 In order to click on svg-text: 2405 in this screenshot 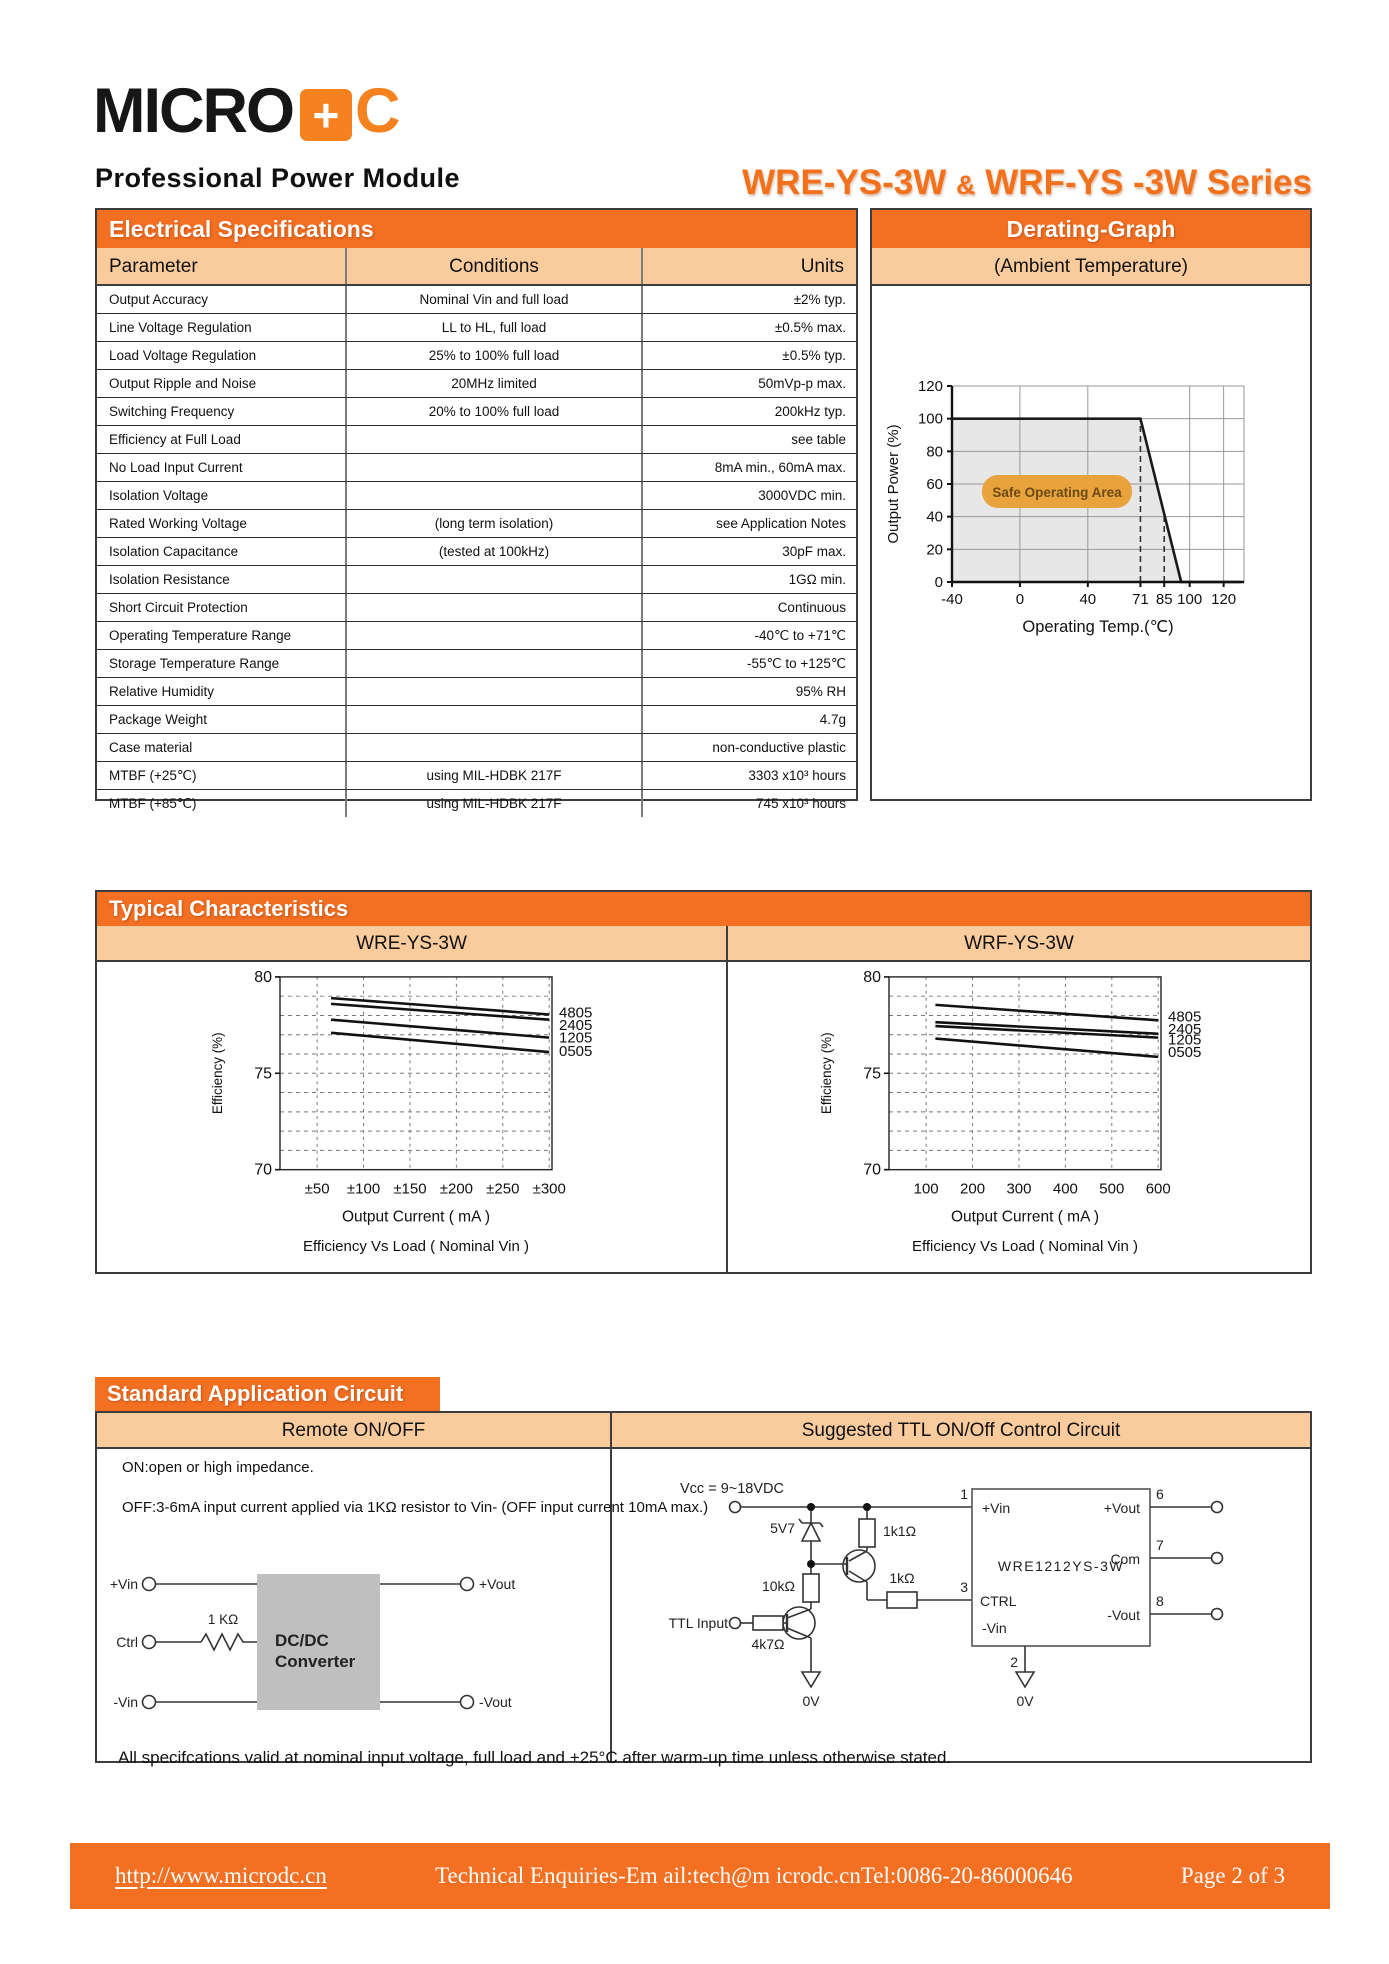, I will do `click(1184, 1029)`.